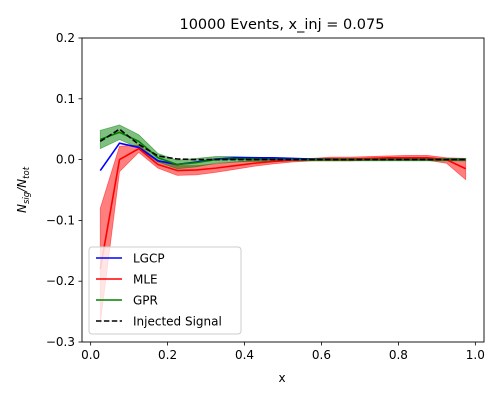 The height and width of the screenshot is (405, 500). What do you see at coordinates (65, 38) in the screenshot?
I see `y-tick-label: 0.2` at bounding box center [65, 38].